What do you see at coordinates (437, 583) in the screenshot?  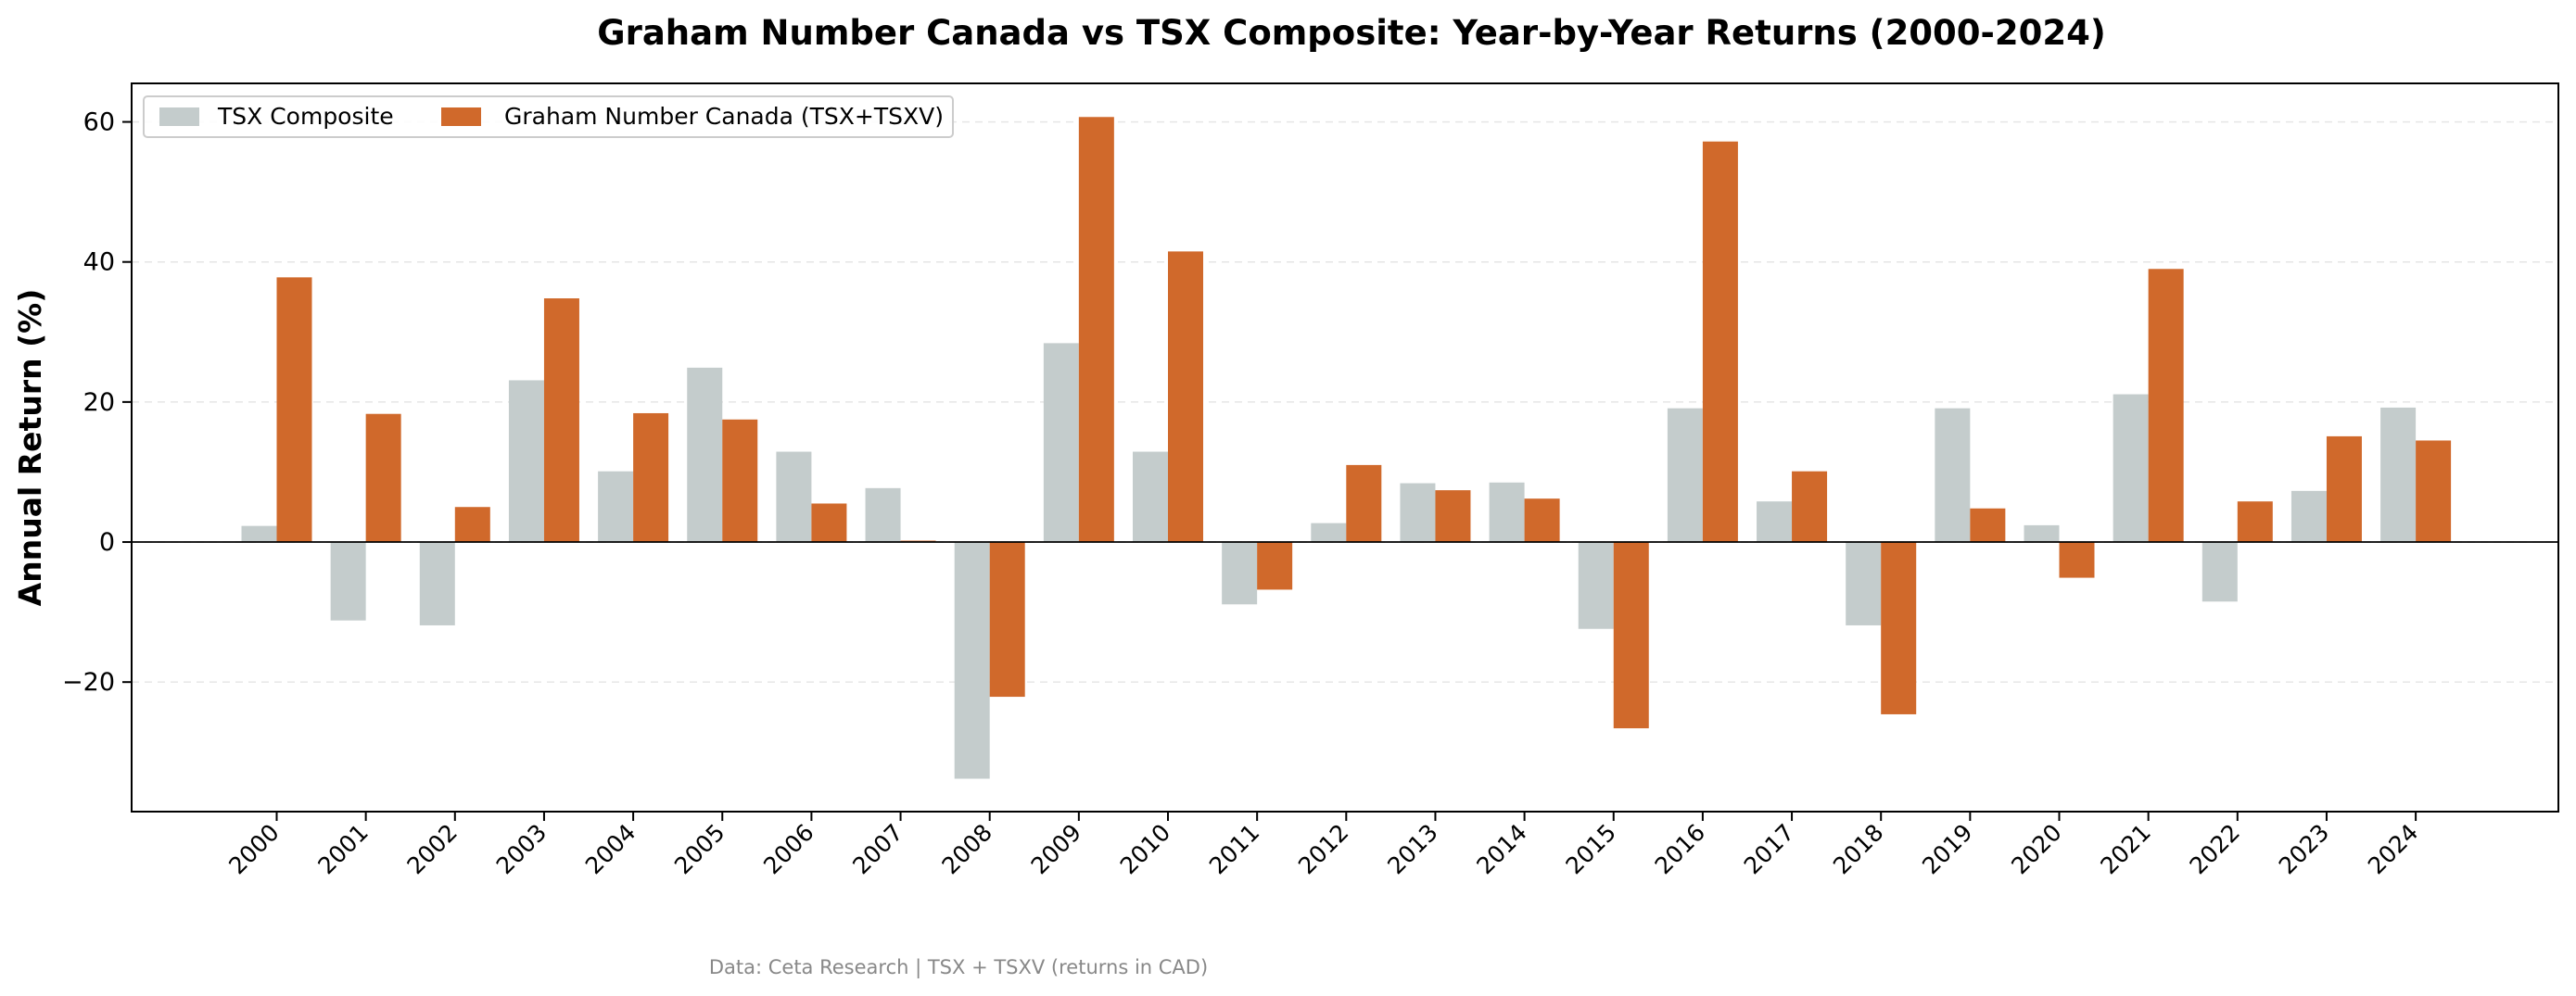 I see `bar-tsx-2002` at bounding box center [437, 583].